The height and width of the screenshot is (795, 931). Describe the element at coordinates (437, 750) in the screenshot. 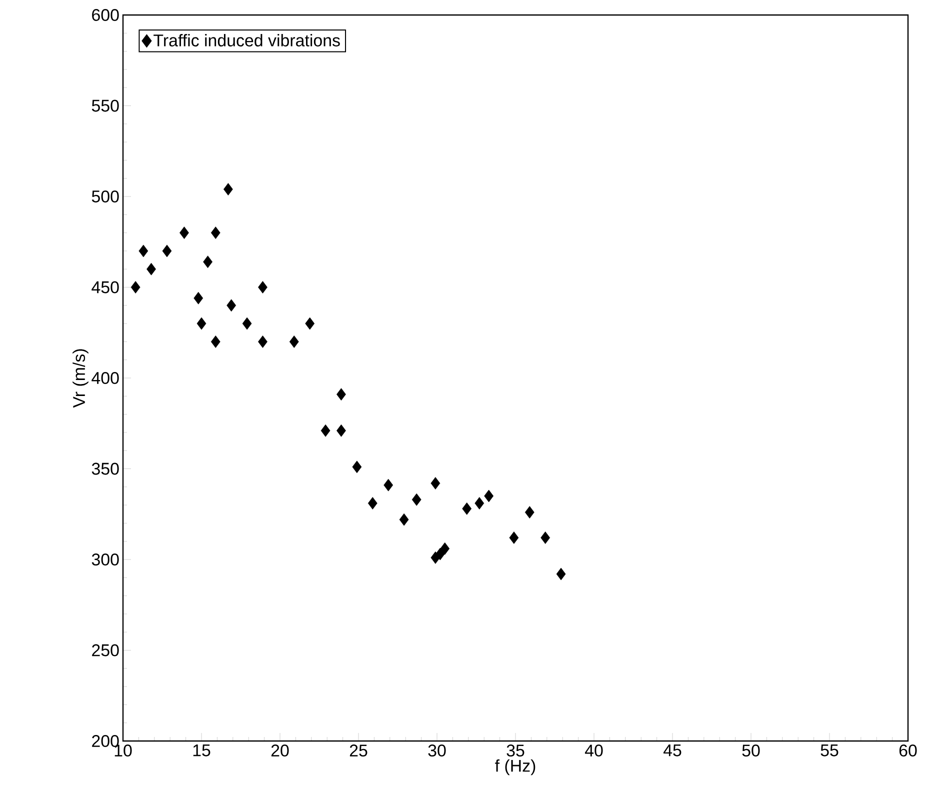

I see `x-tick-label: 30` at that location.